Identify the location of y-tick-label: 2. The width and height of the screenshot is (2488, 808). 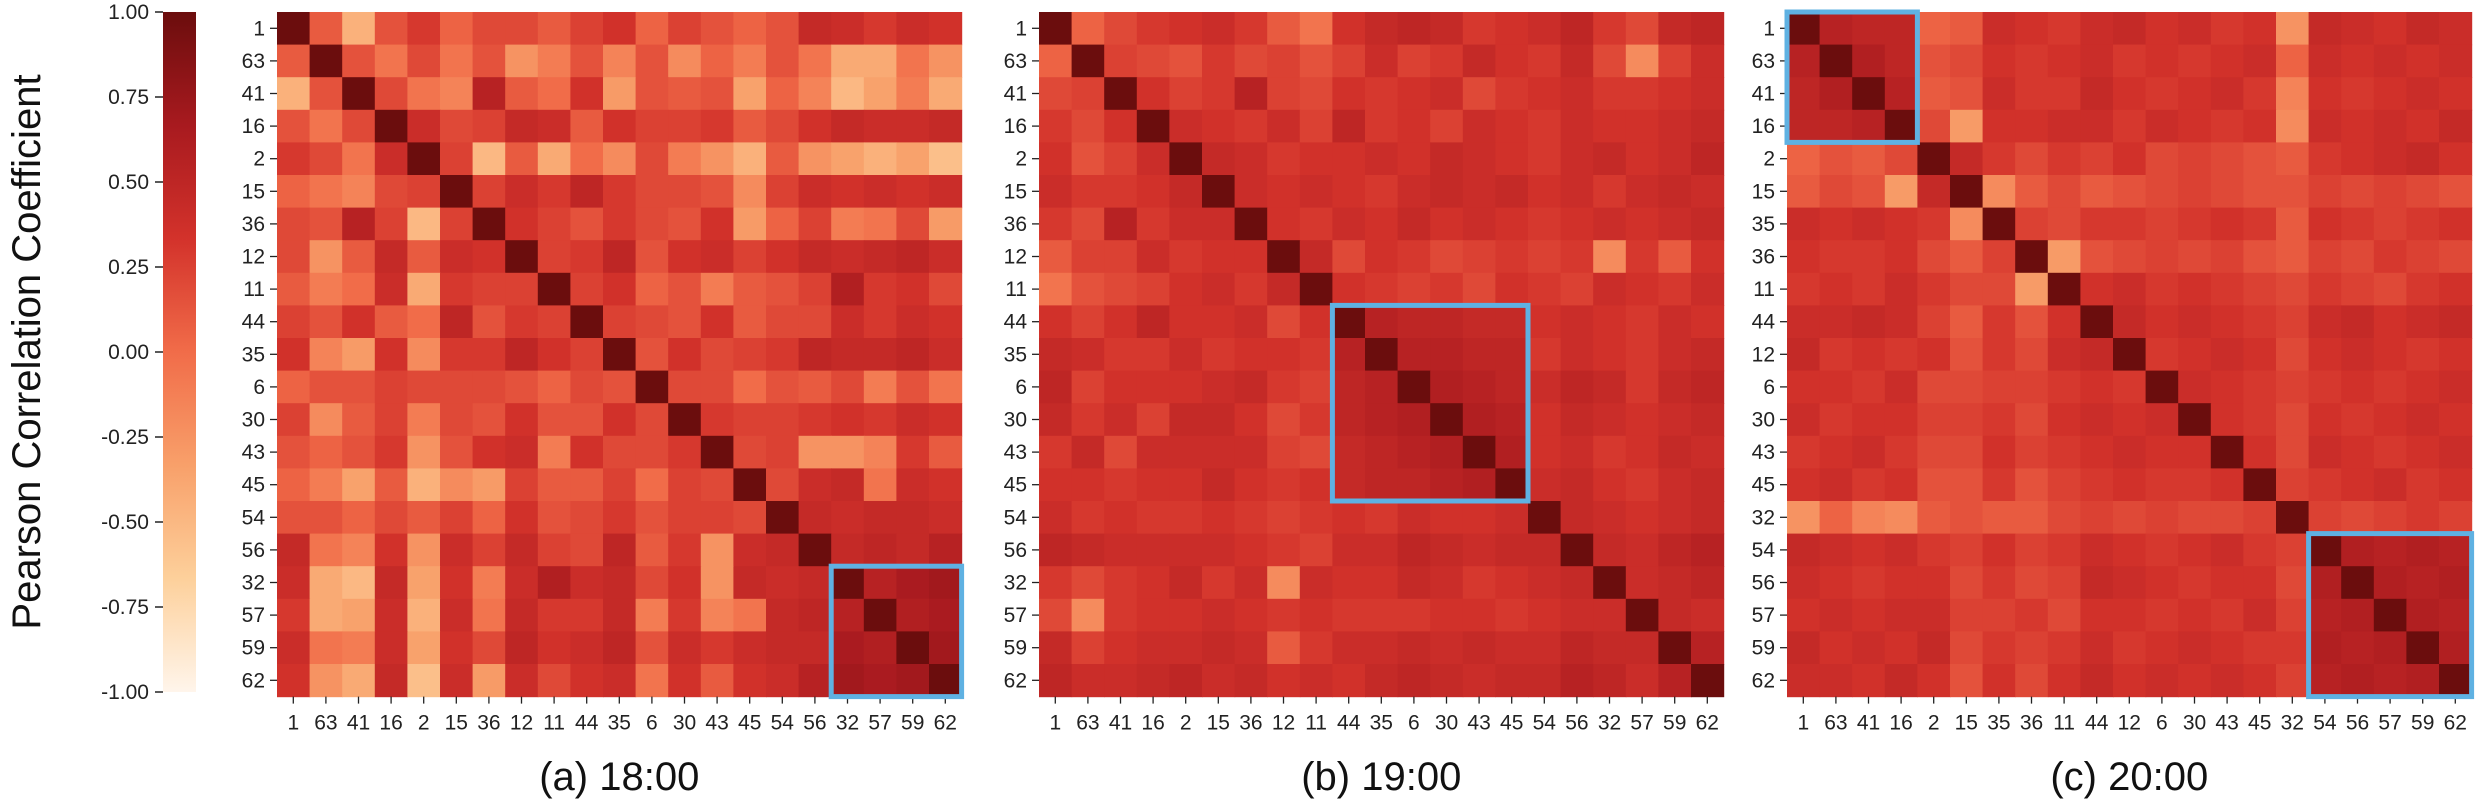
(259, 159).